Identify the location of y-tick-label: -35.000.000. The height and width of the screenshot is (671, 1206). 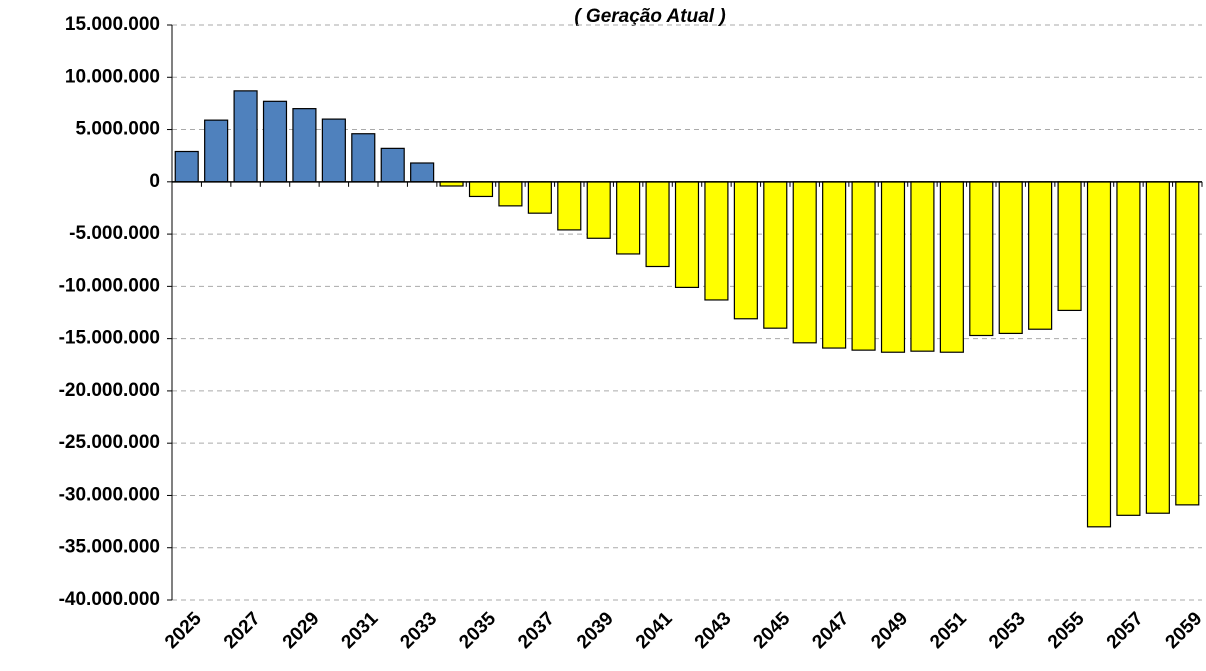
(109, 547).